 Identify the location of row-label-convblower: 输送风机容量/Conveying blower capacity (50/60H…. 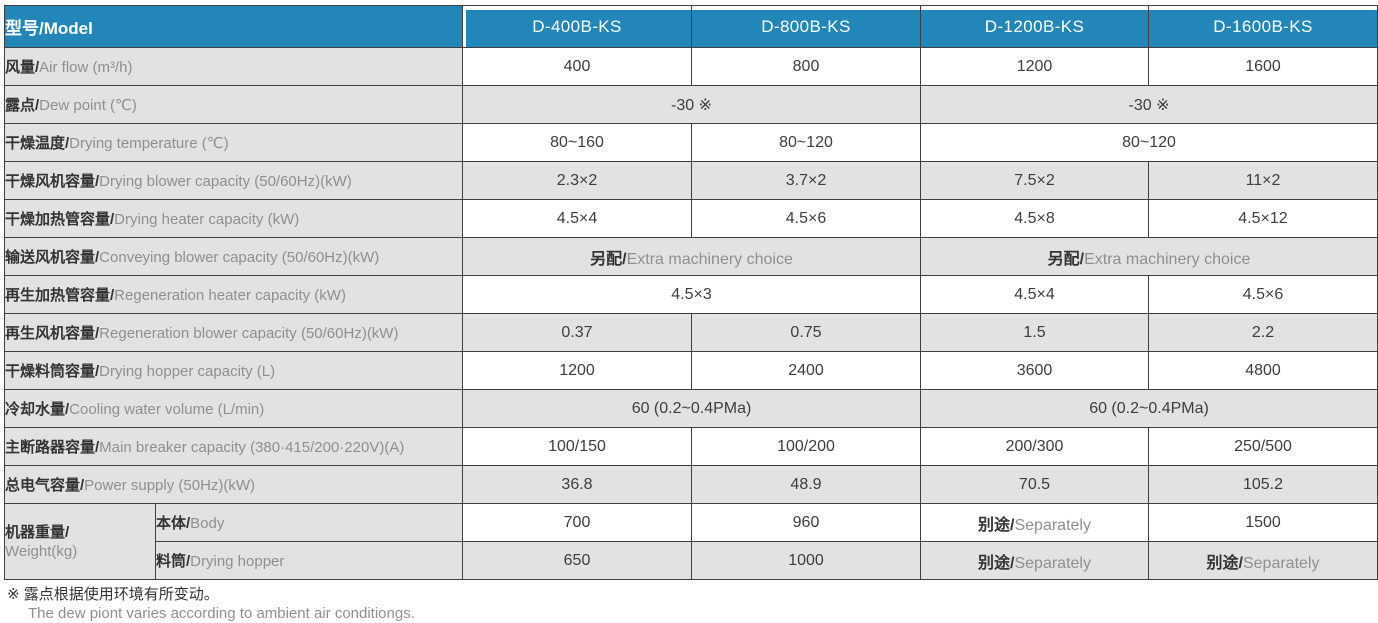
(233, 256).